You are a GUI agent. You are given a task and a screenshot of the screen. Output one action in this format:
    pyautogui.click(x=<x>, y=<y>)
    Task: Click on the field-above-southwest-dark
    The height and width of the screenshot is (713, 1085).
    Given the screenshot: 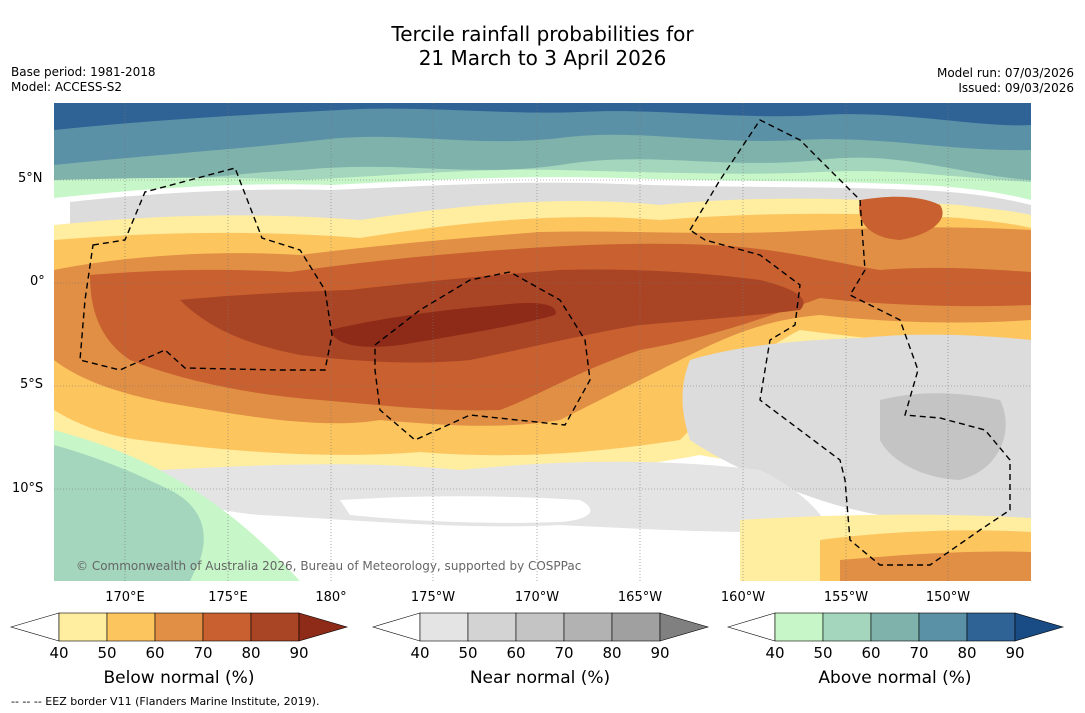 What is the action you would take?
    pyautogui.click(x=129, y=513)
    